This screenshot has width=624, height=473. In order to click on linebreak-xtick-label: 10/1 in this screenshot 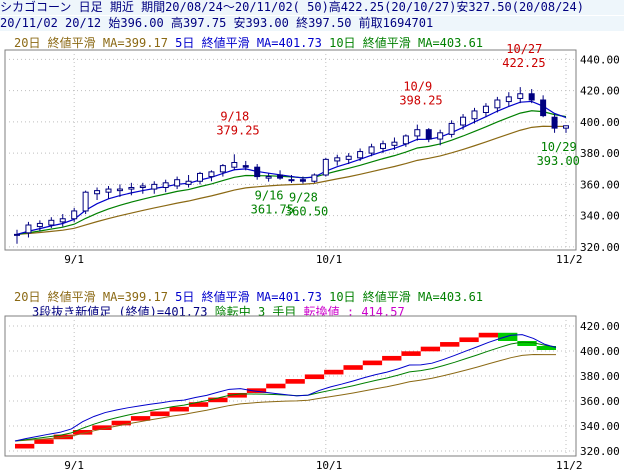, I will do `click(329, 465)`.